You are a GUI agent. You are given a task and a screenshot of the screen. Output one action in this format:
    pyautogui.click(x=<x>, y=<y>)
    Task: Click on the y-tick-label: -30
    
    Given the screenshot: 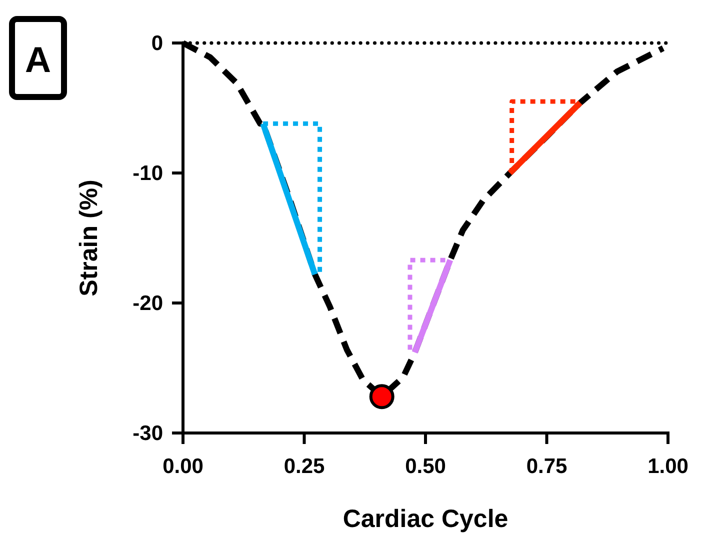 What is the action you would take?
    pyautogui.click(x=147, y=433)
    